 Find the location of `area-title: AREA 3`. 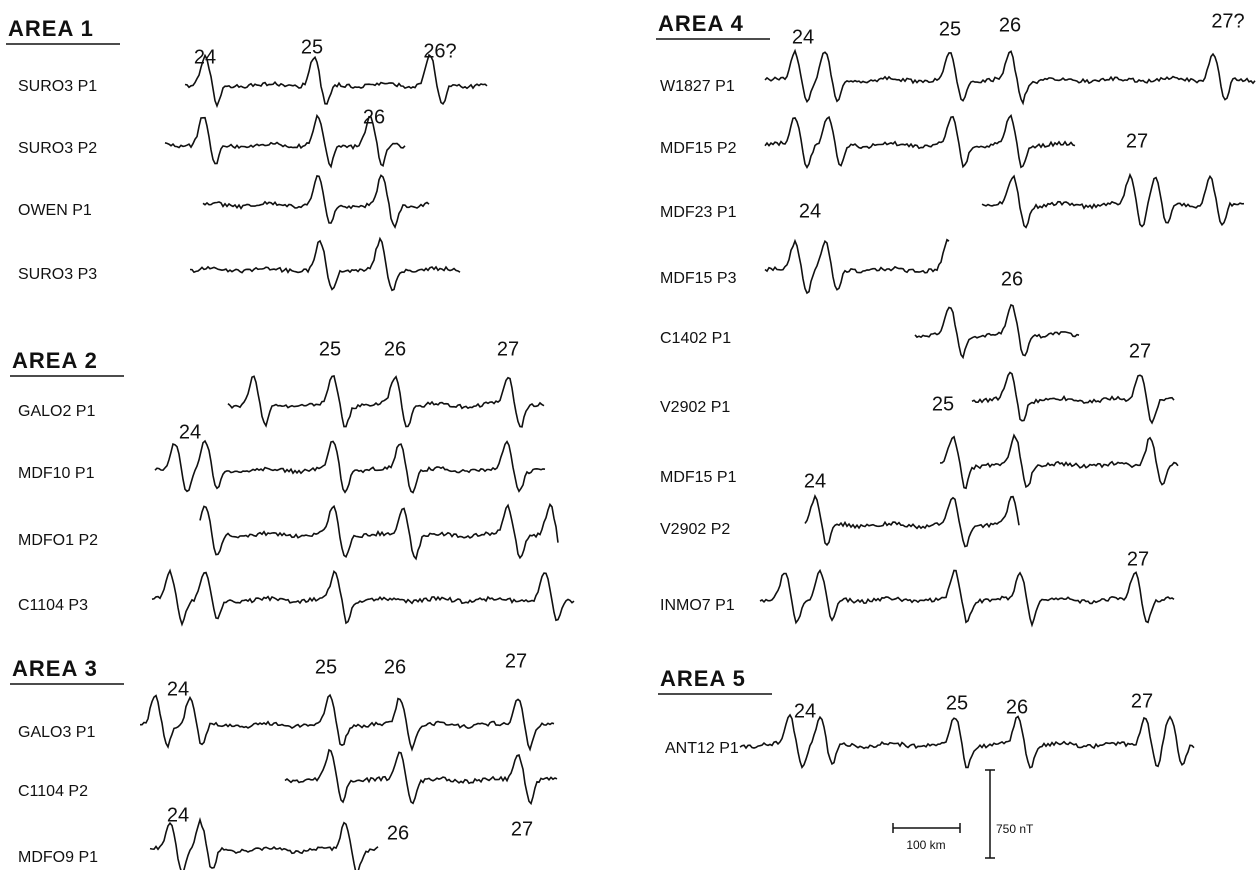

area-title: AREA 3 is located at coordinates (55, 668).